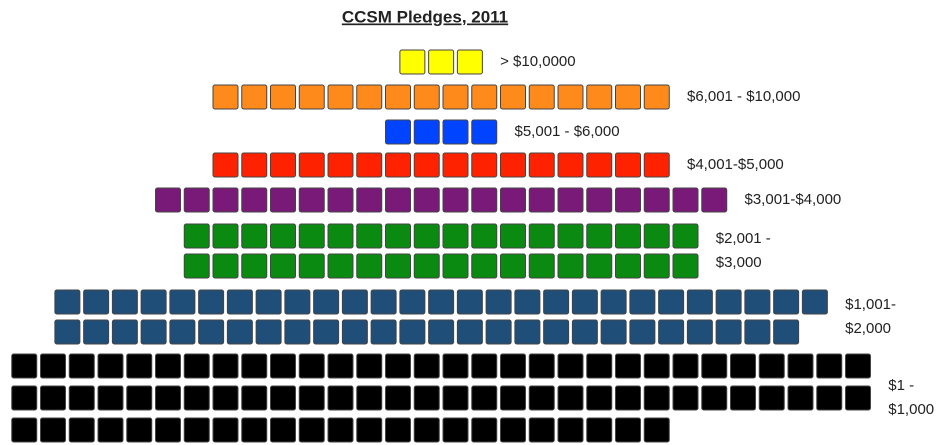  Describe the element at coordinates (870, 304) in the screenshot. I see `category-label: $1,001-` at that location.